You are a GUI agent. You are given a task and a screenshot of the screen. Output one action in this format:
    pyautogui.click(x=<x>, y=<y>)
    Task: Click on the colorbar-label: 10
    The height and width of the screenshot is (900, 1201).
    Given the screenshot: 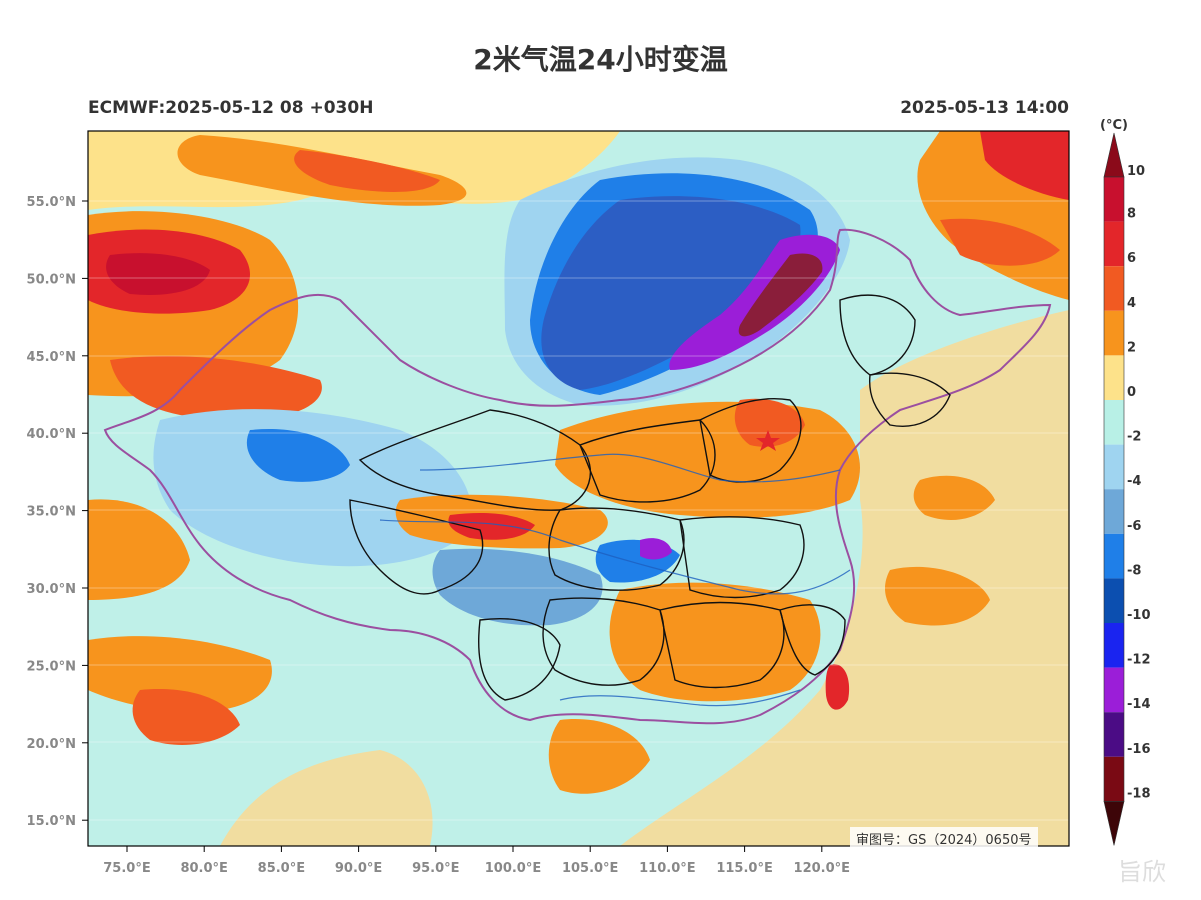 What is the action you would take?
    pyautogui.click(x=1136, y=171)
    